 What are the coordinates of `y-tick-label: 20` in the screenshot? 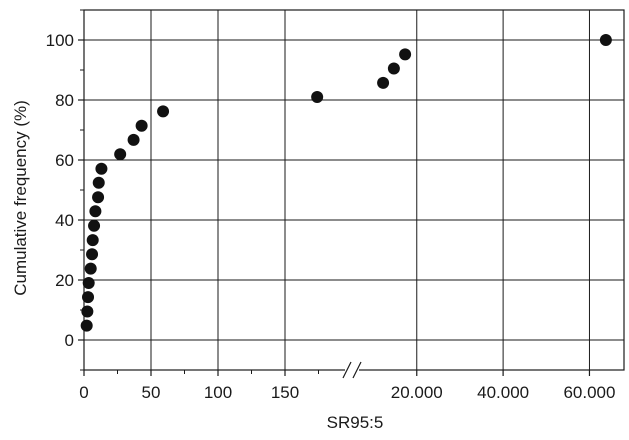 It's located at (64, 280).